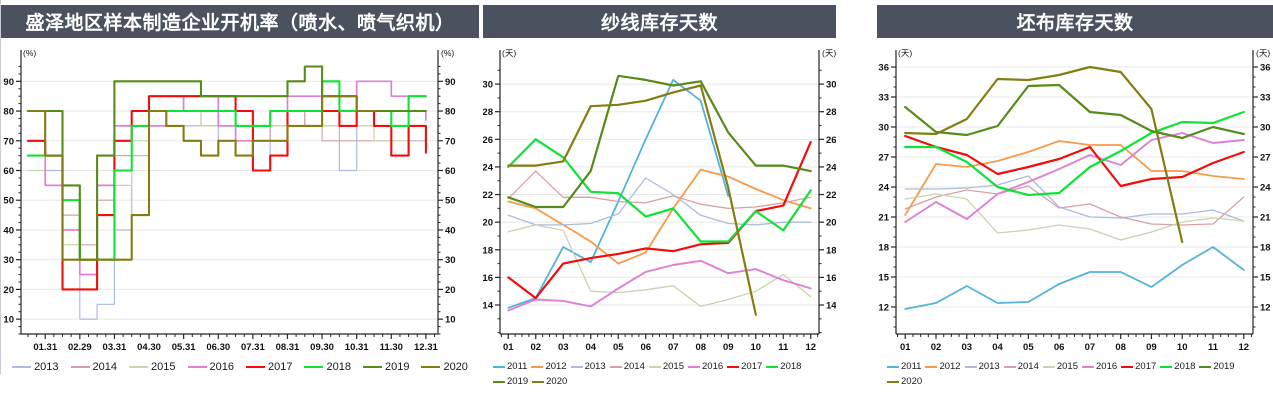 The image size is (1273, 411). Describe the element at coordinates (1059, 347) in the screenshot. I see `svg-text: 06` at that location.